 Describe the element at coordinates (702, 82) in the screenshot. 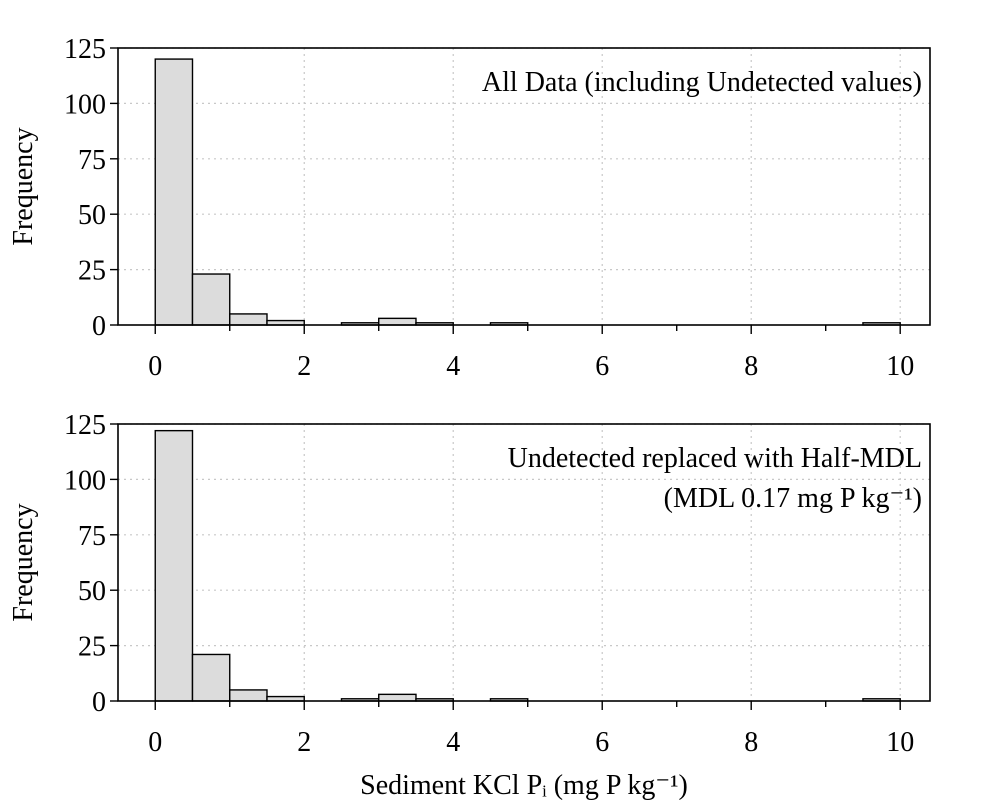

I see `panel-annotation: All Data (including Undetected values)` at that location.